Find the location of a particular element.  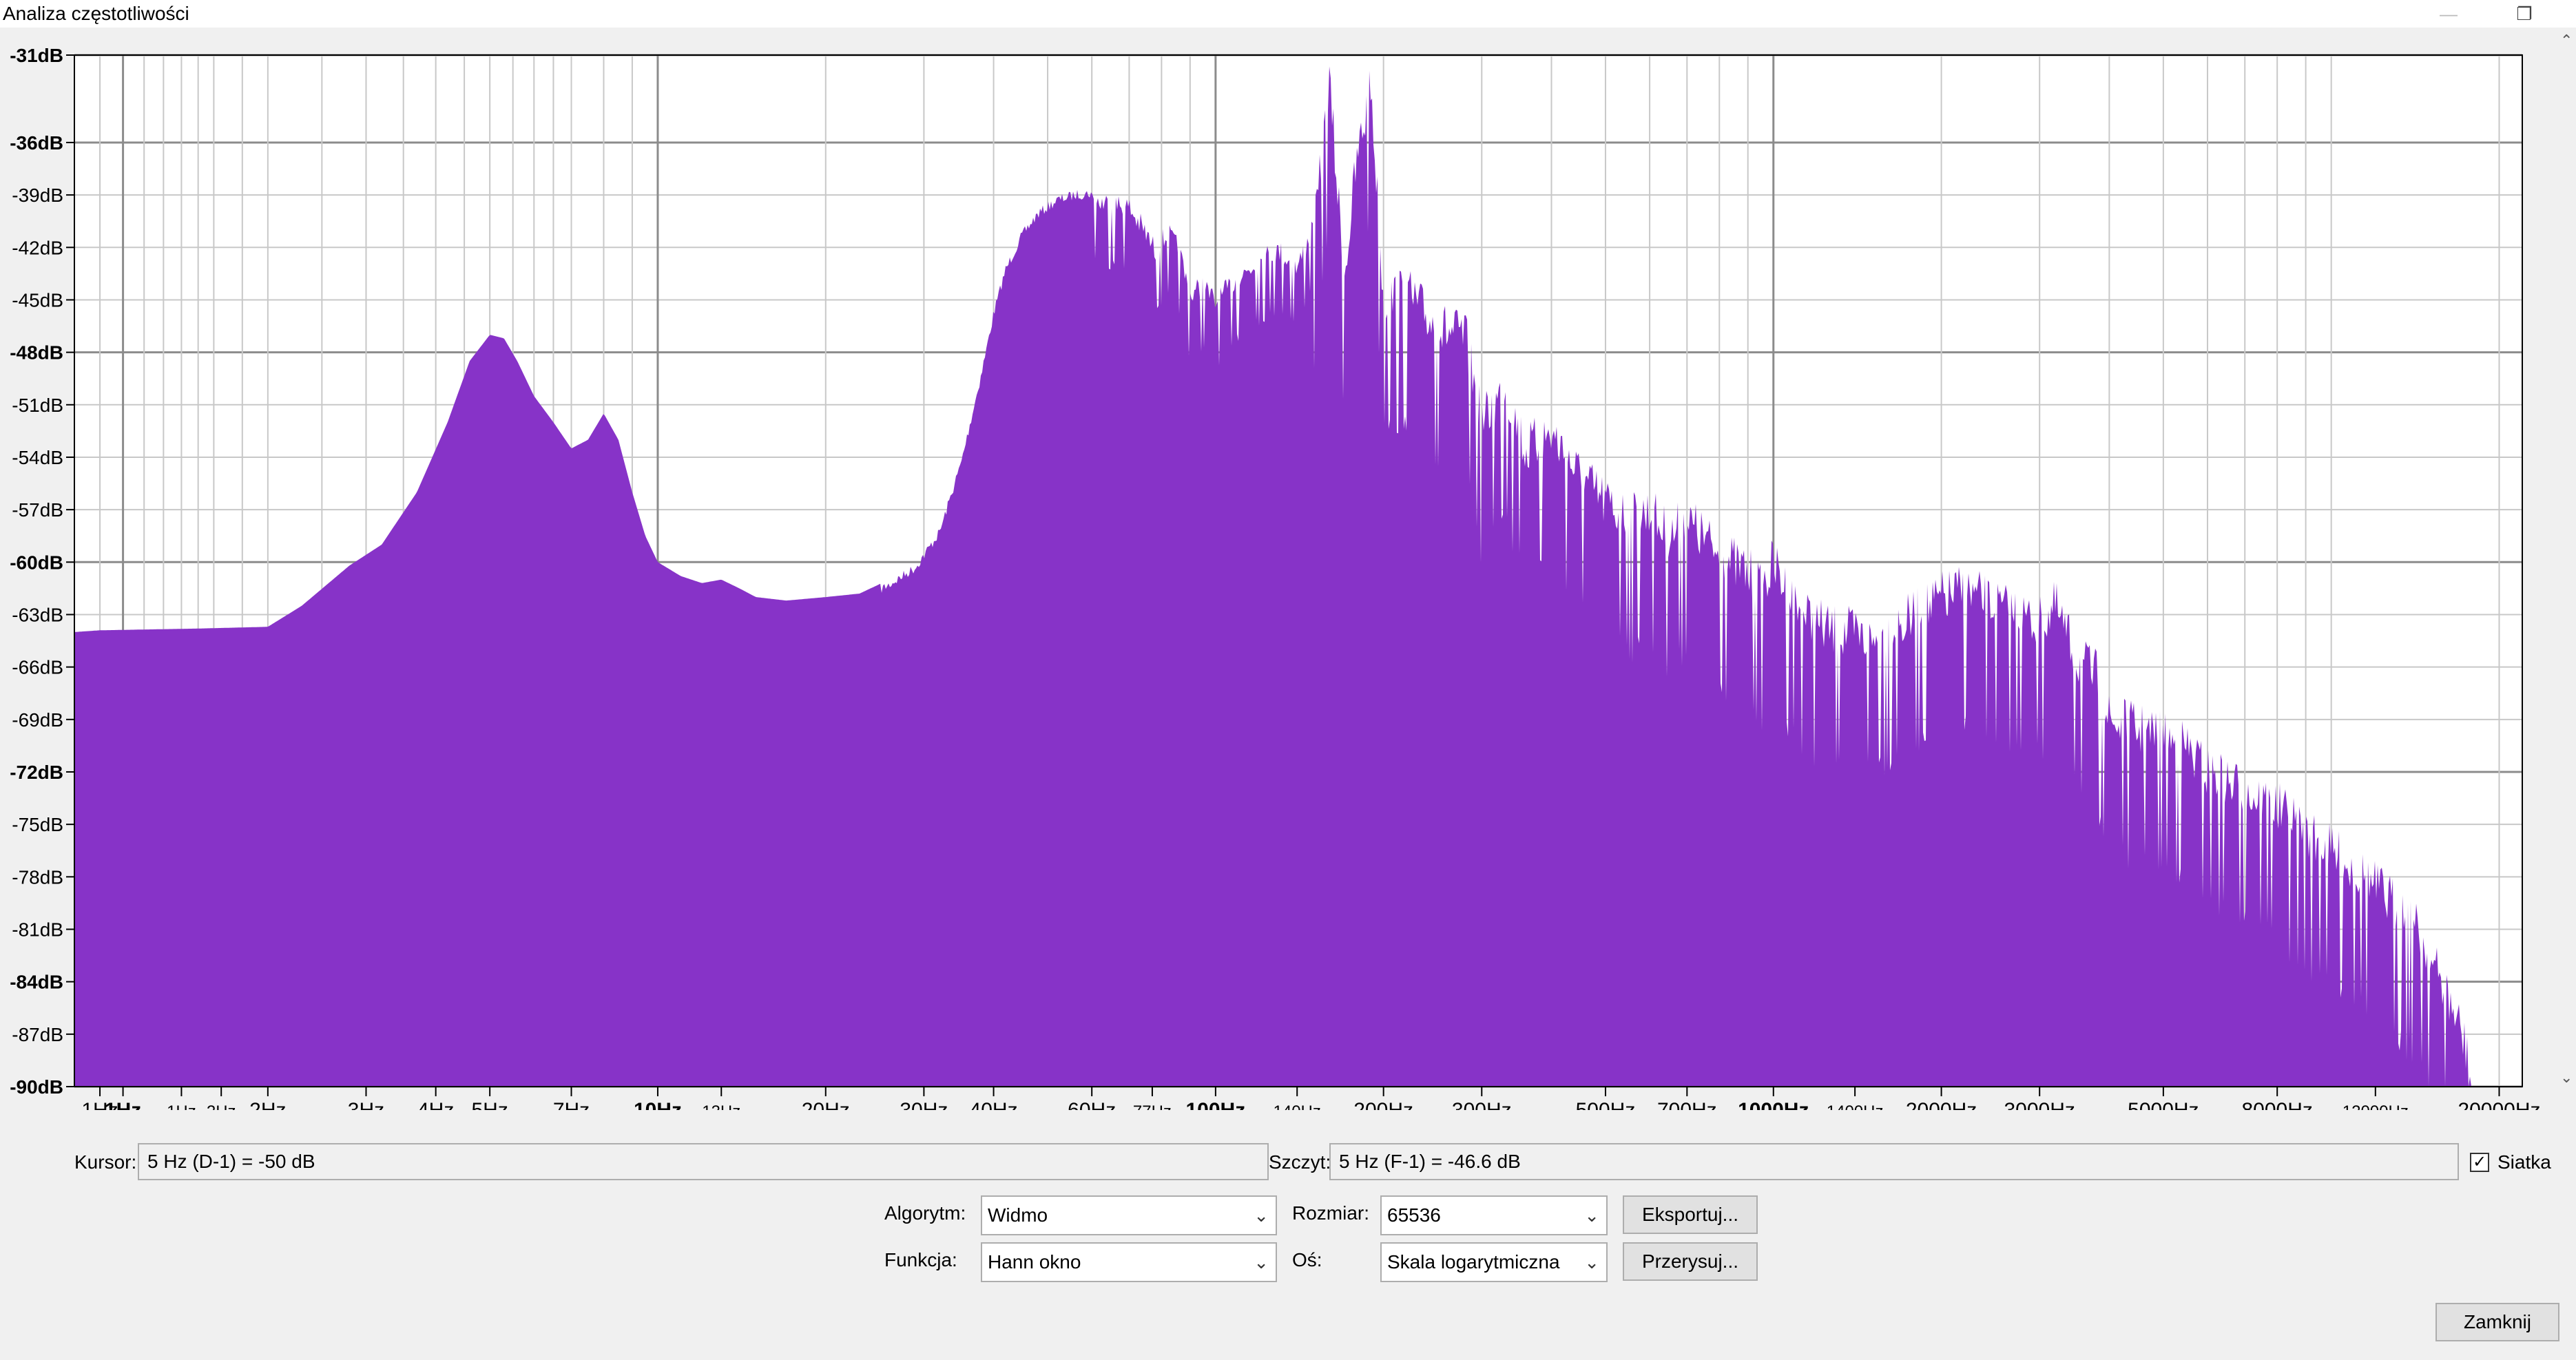

vertical-scrollbar: ⌃ ⌄ is located at coordinates (2567, 561).